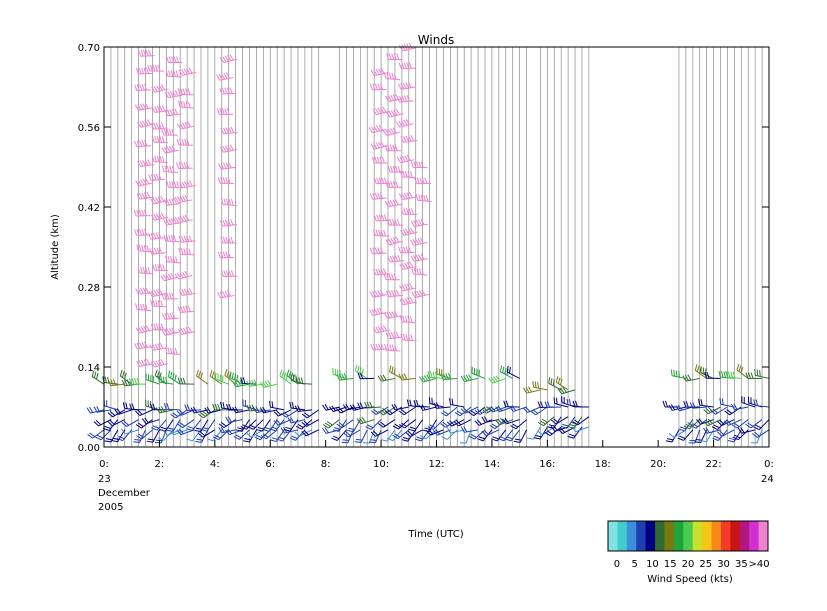 The height and width of the screenshot is (611, 827). Describe the element at coordinates (89, 368) in the screenshot. I see `y-tick-label: 0.14` at that location.